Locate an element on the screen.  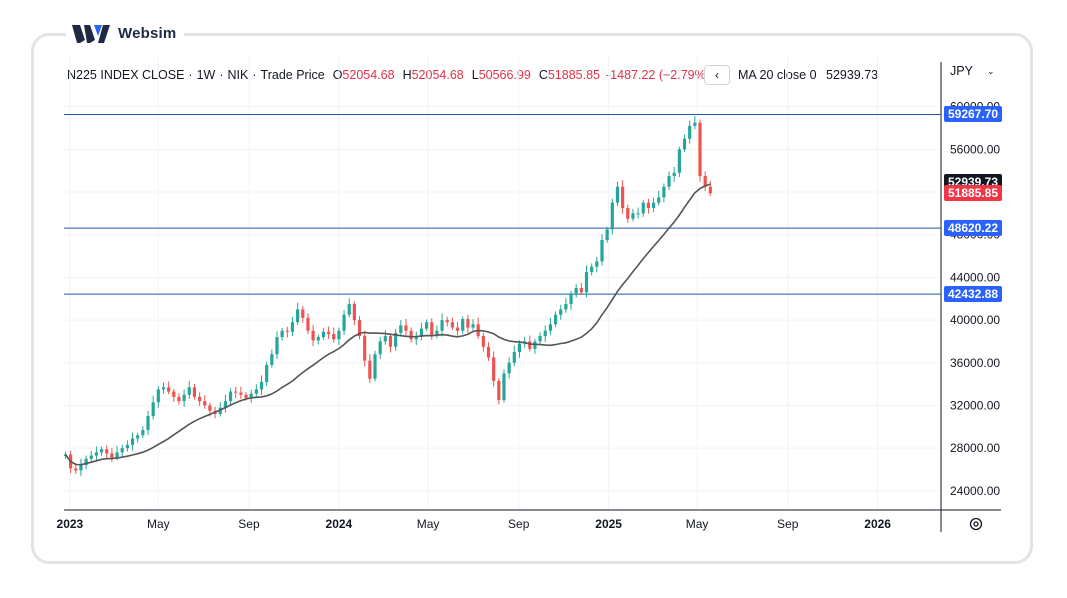
price-axis-label: 48620.22 is located at coordinates (973, 228).